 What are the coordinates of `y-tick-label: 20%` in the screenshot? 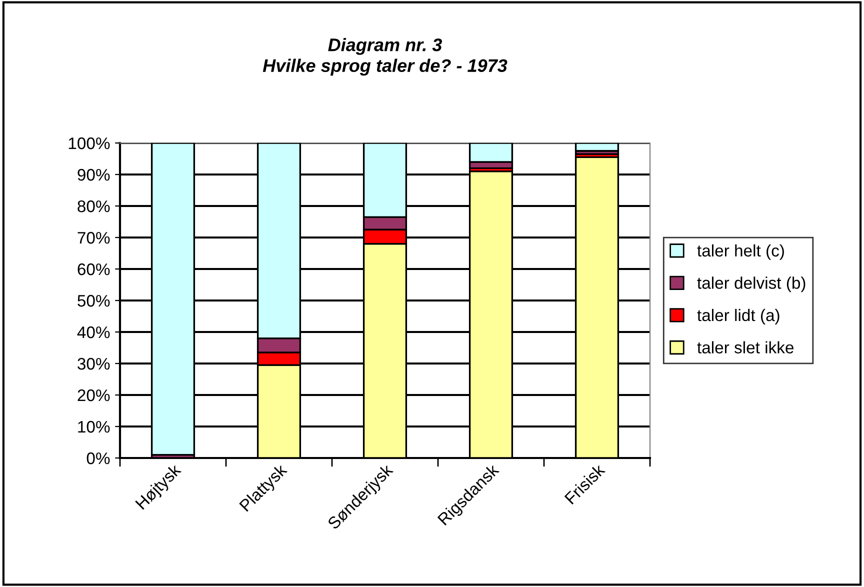 It's located at (94, 395).